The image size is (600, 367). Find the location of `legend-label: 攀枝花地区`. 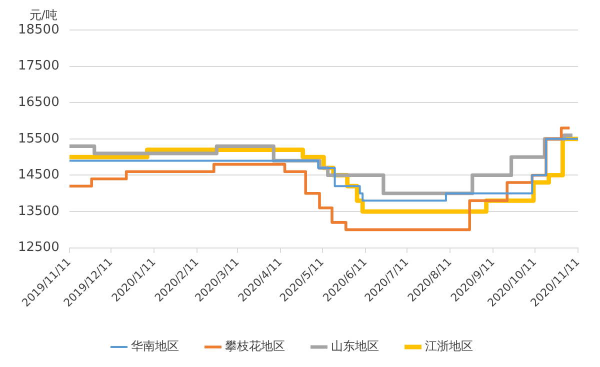

legend-label: 攀枝花地区 is located at coordinates (255, 346).